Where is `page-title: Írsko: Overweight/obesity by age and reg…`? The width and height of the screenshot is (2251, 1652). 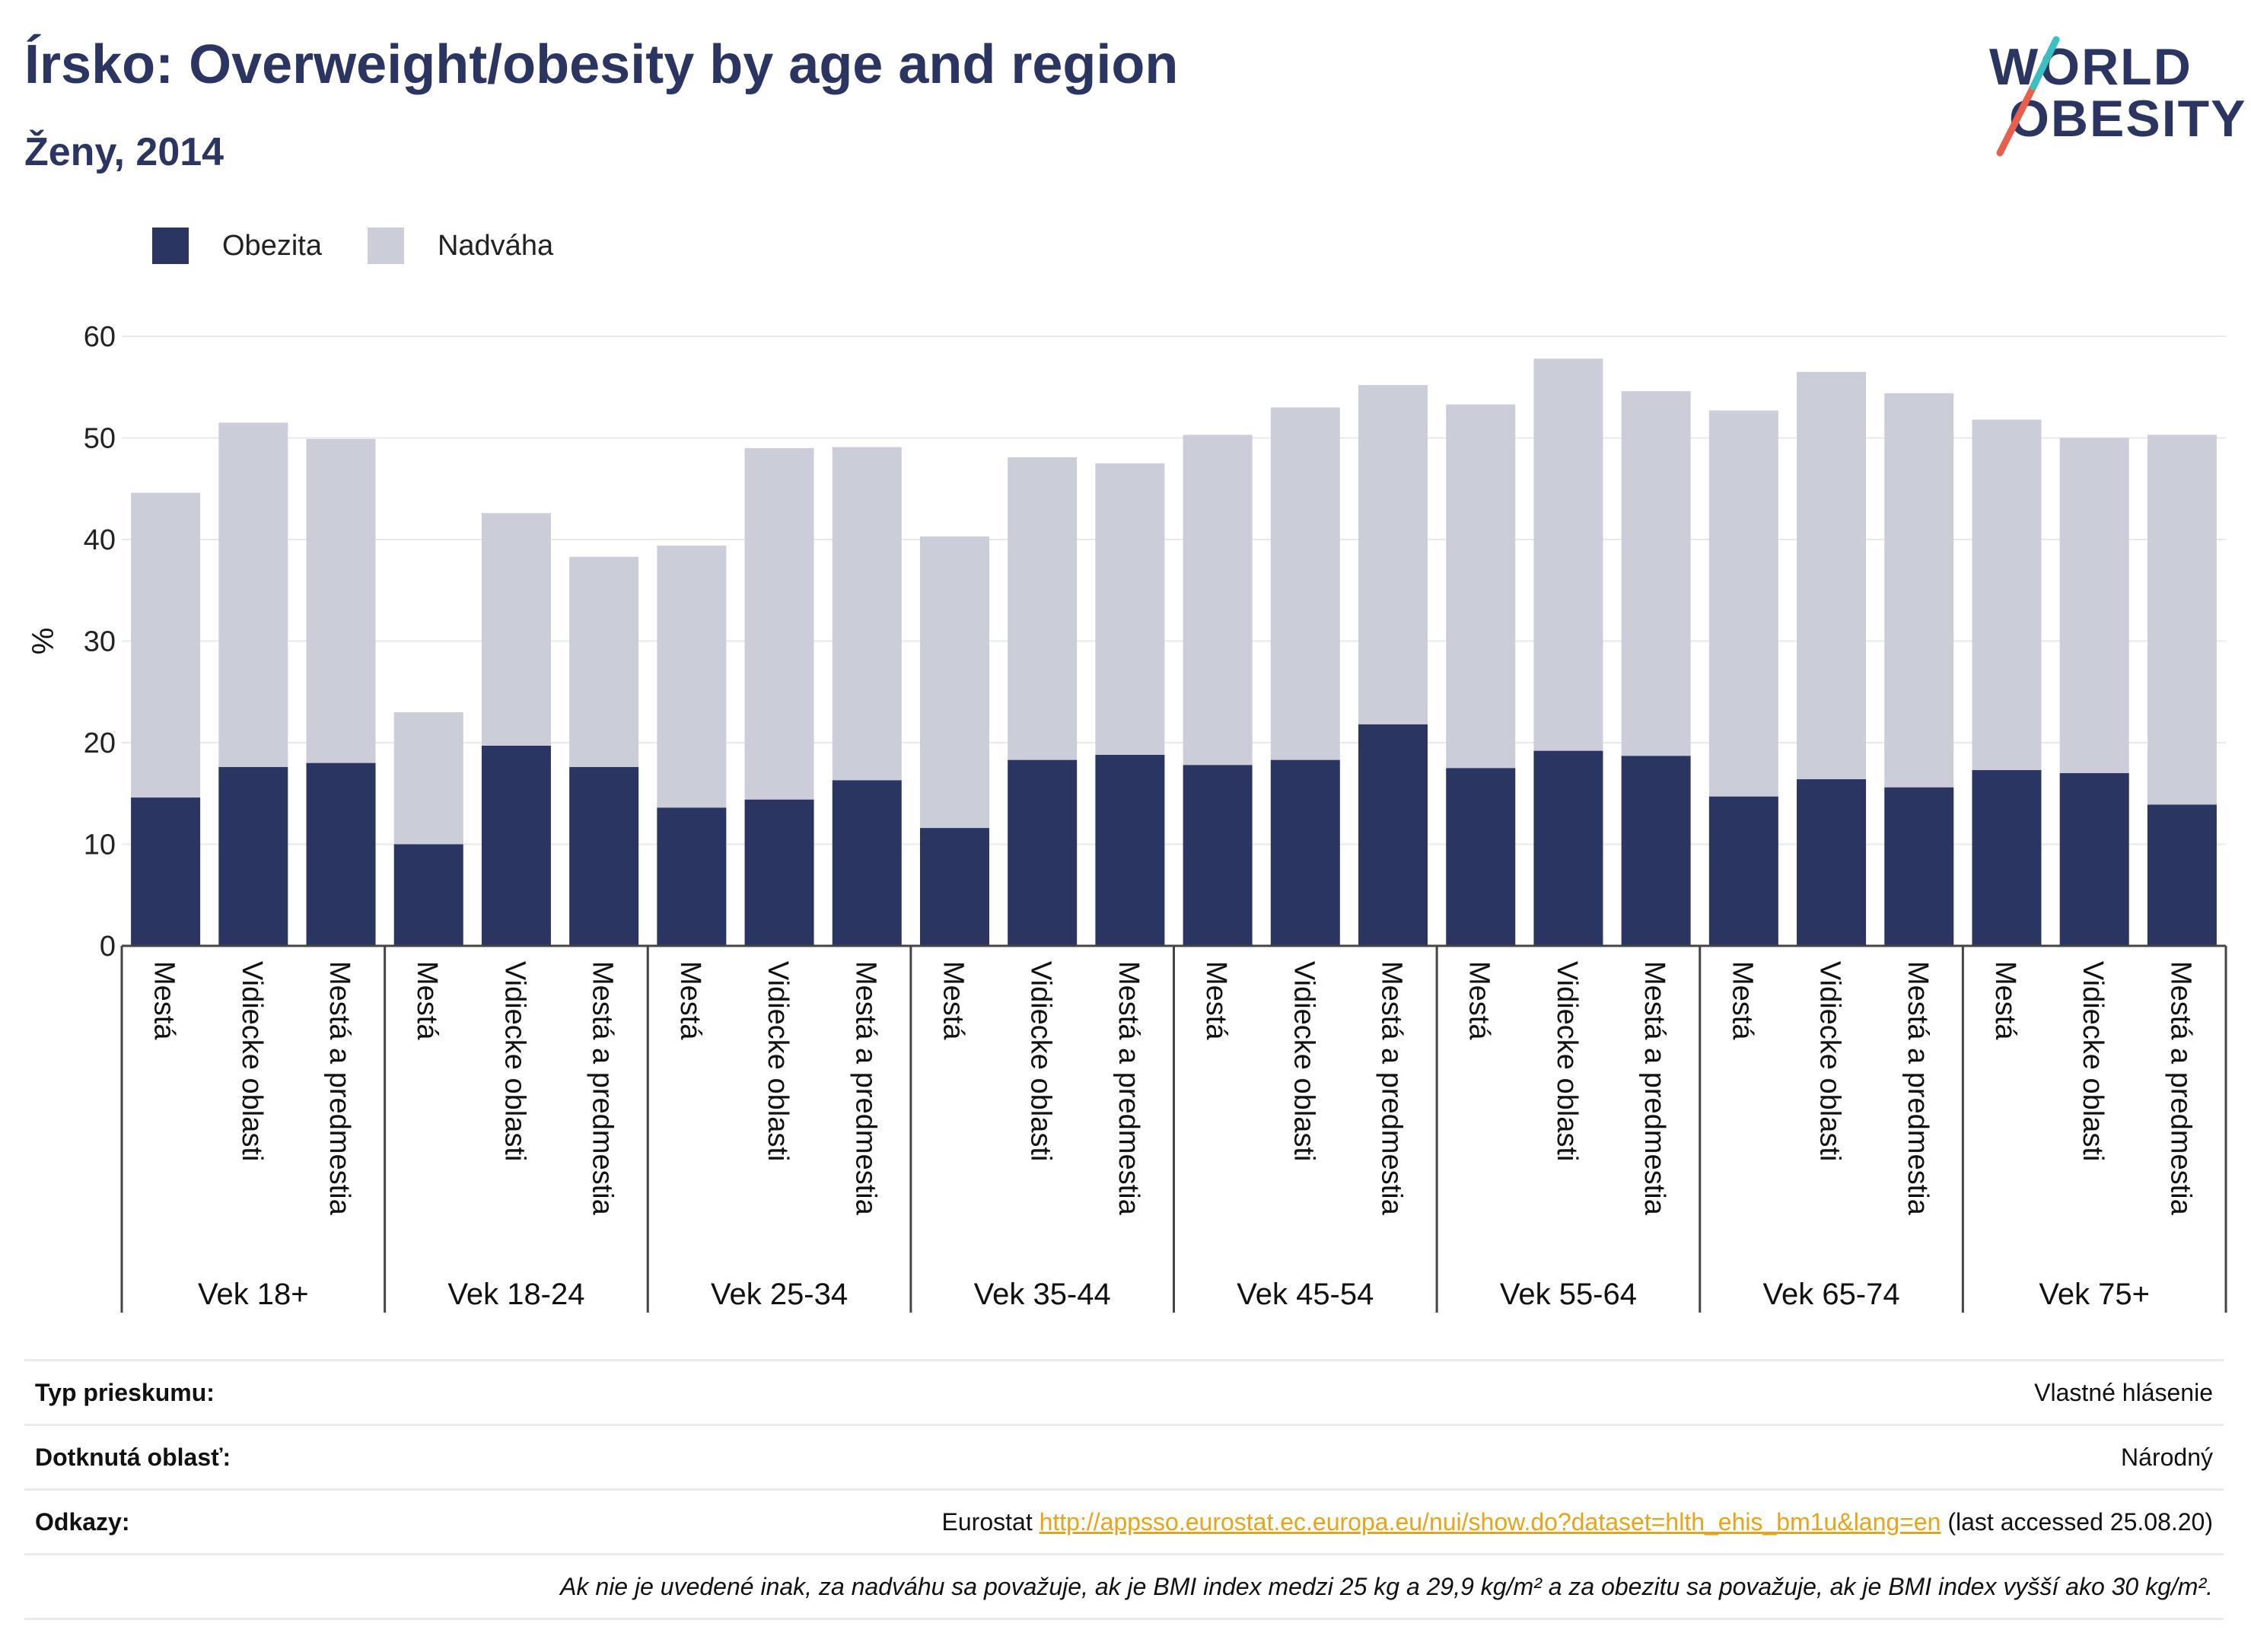
page-title: Írsko: Overweight/obesity by age and reg… is located at coordinates (601, 64).